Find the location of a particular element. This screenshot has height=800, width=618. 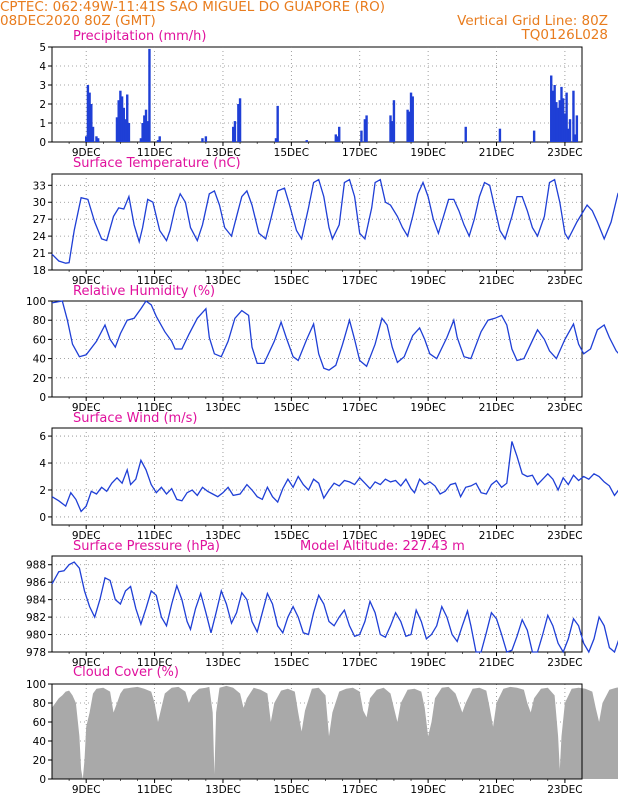

y-tick-label: 21 is located at coordinates (39, 254).